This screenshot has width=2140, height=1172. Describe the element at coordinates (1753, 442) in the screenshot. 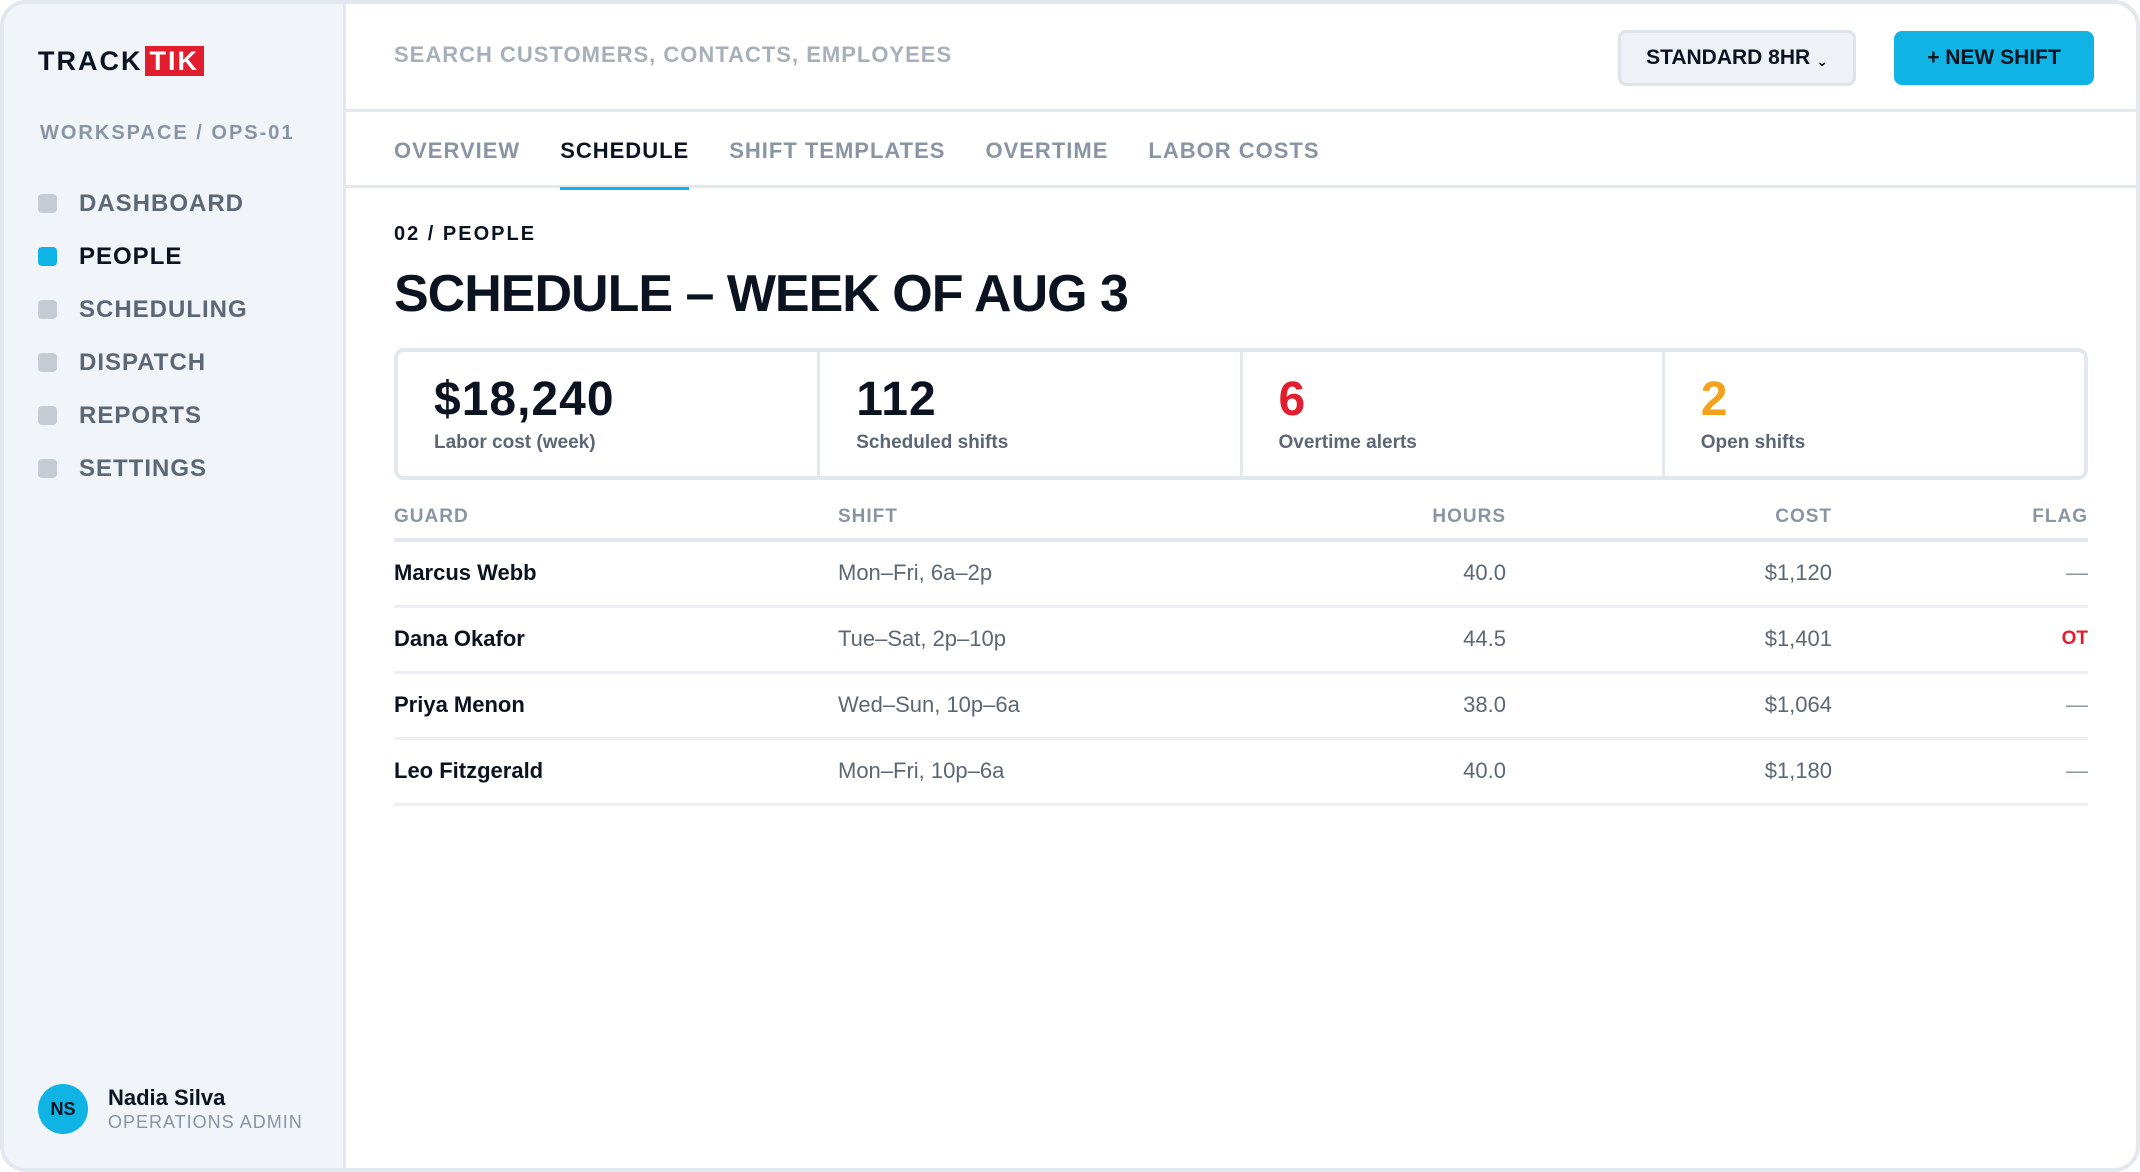

I see `stat-label: Open shifts` at that location.